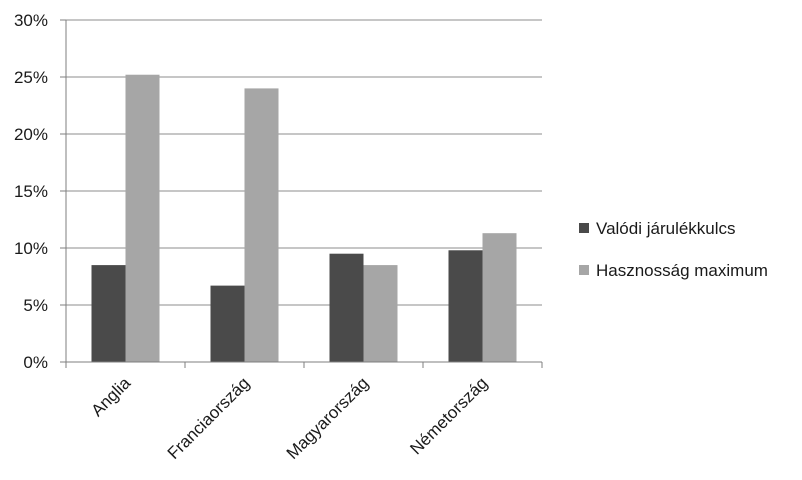 The height and width of the screenshot is (480, 802). What do you see at coordinates (682, 270) in the screenshot?
I see `legend-label: Hasznosság maximum` at bounding box center [682, 270].